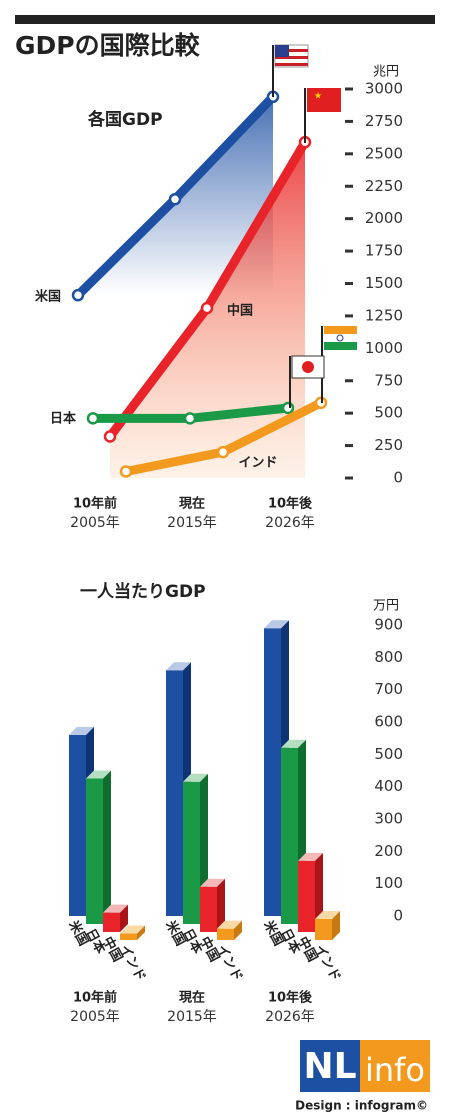  Describe the element at coordinates (388, 722) in the screenshot. I see `y-tick-label: 600` at that location.